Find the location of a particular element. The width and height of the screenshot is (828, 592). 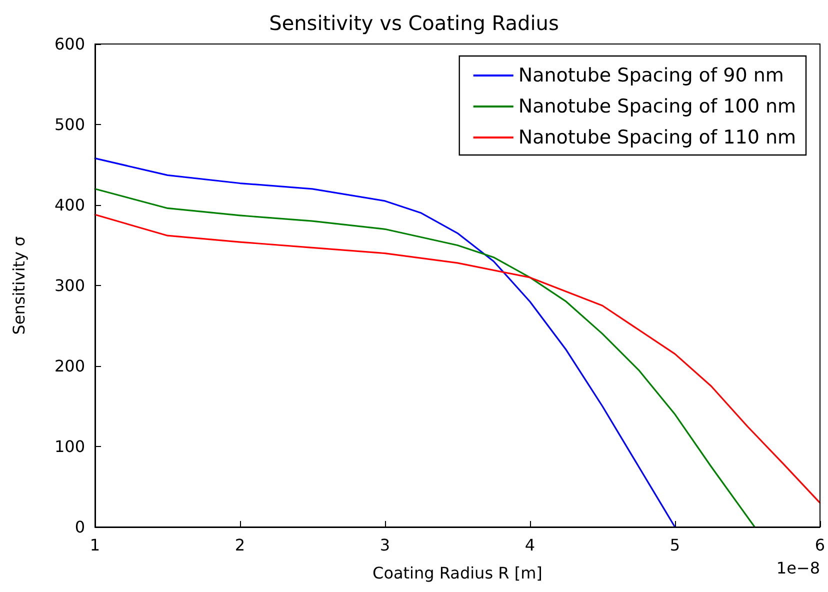

chart-title: Sensitivity vs Coating Radius is located at coordinates (414, 23).